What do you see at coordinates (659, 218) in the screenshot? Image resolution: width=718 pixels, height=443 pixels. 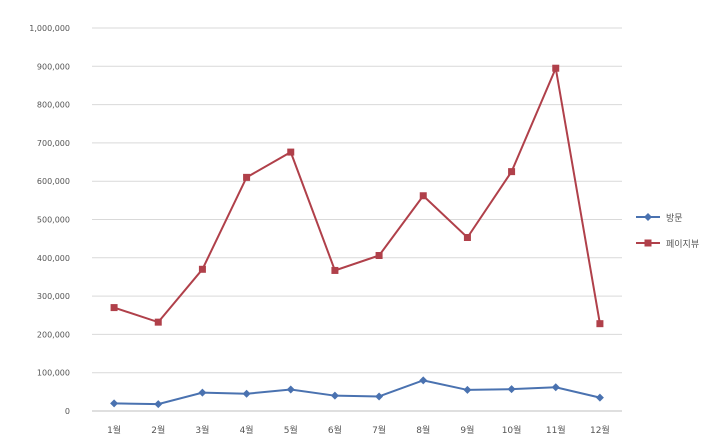 I see `legend-item: 방문` at bounding box center [659, 218].